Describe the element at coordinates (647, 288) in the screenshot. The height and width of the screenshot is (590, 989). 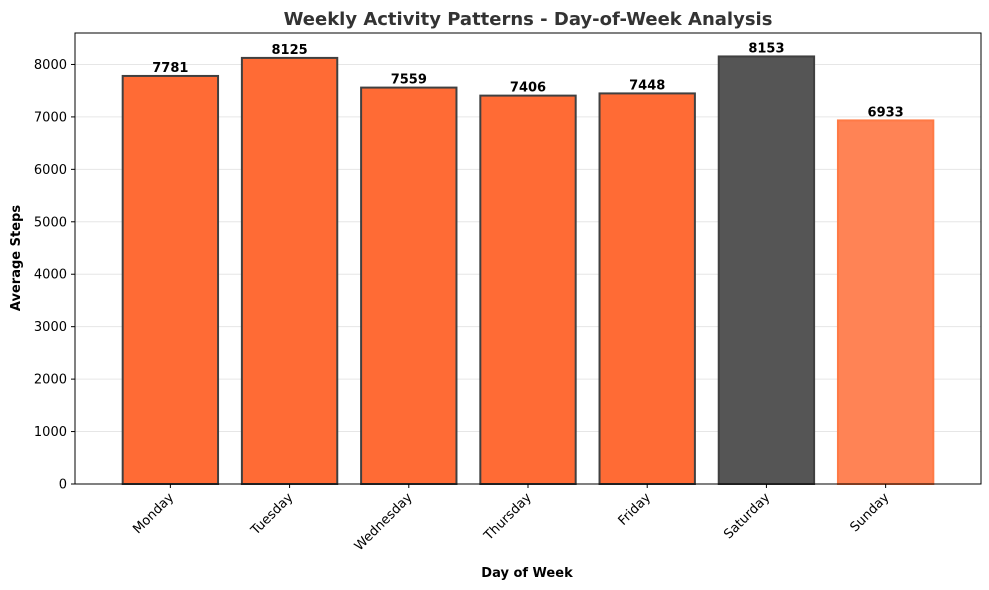
I see `bar-friday` at that location.